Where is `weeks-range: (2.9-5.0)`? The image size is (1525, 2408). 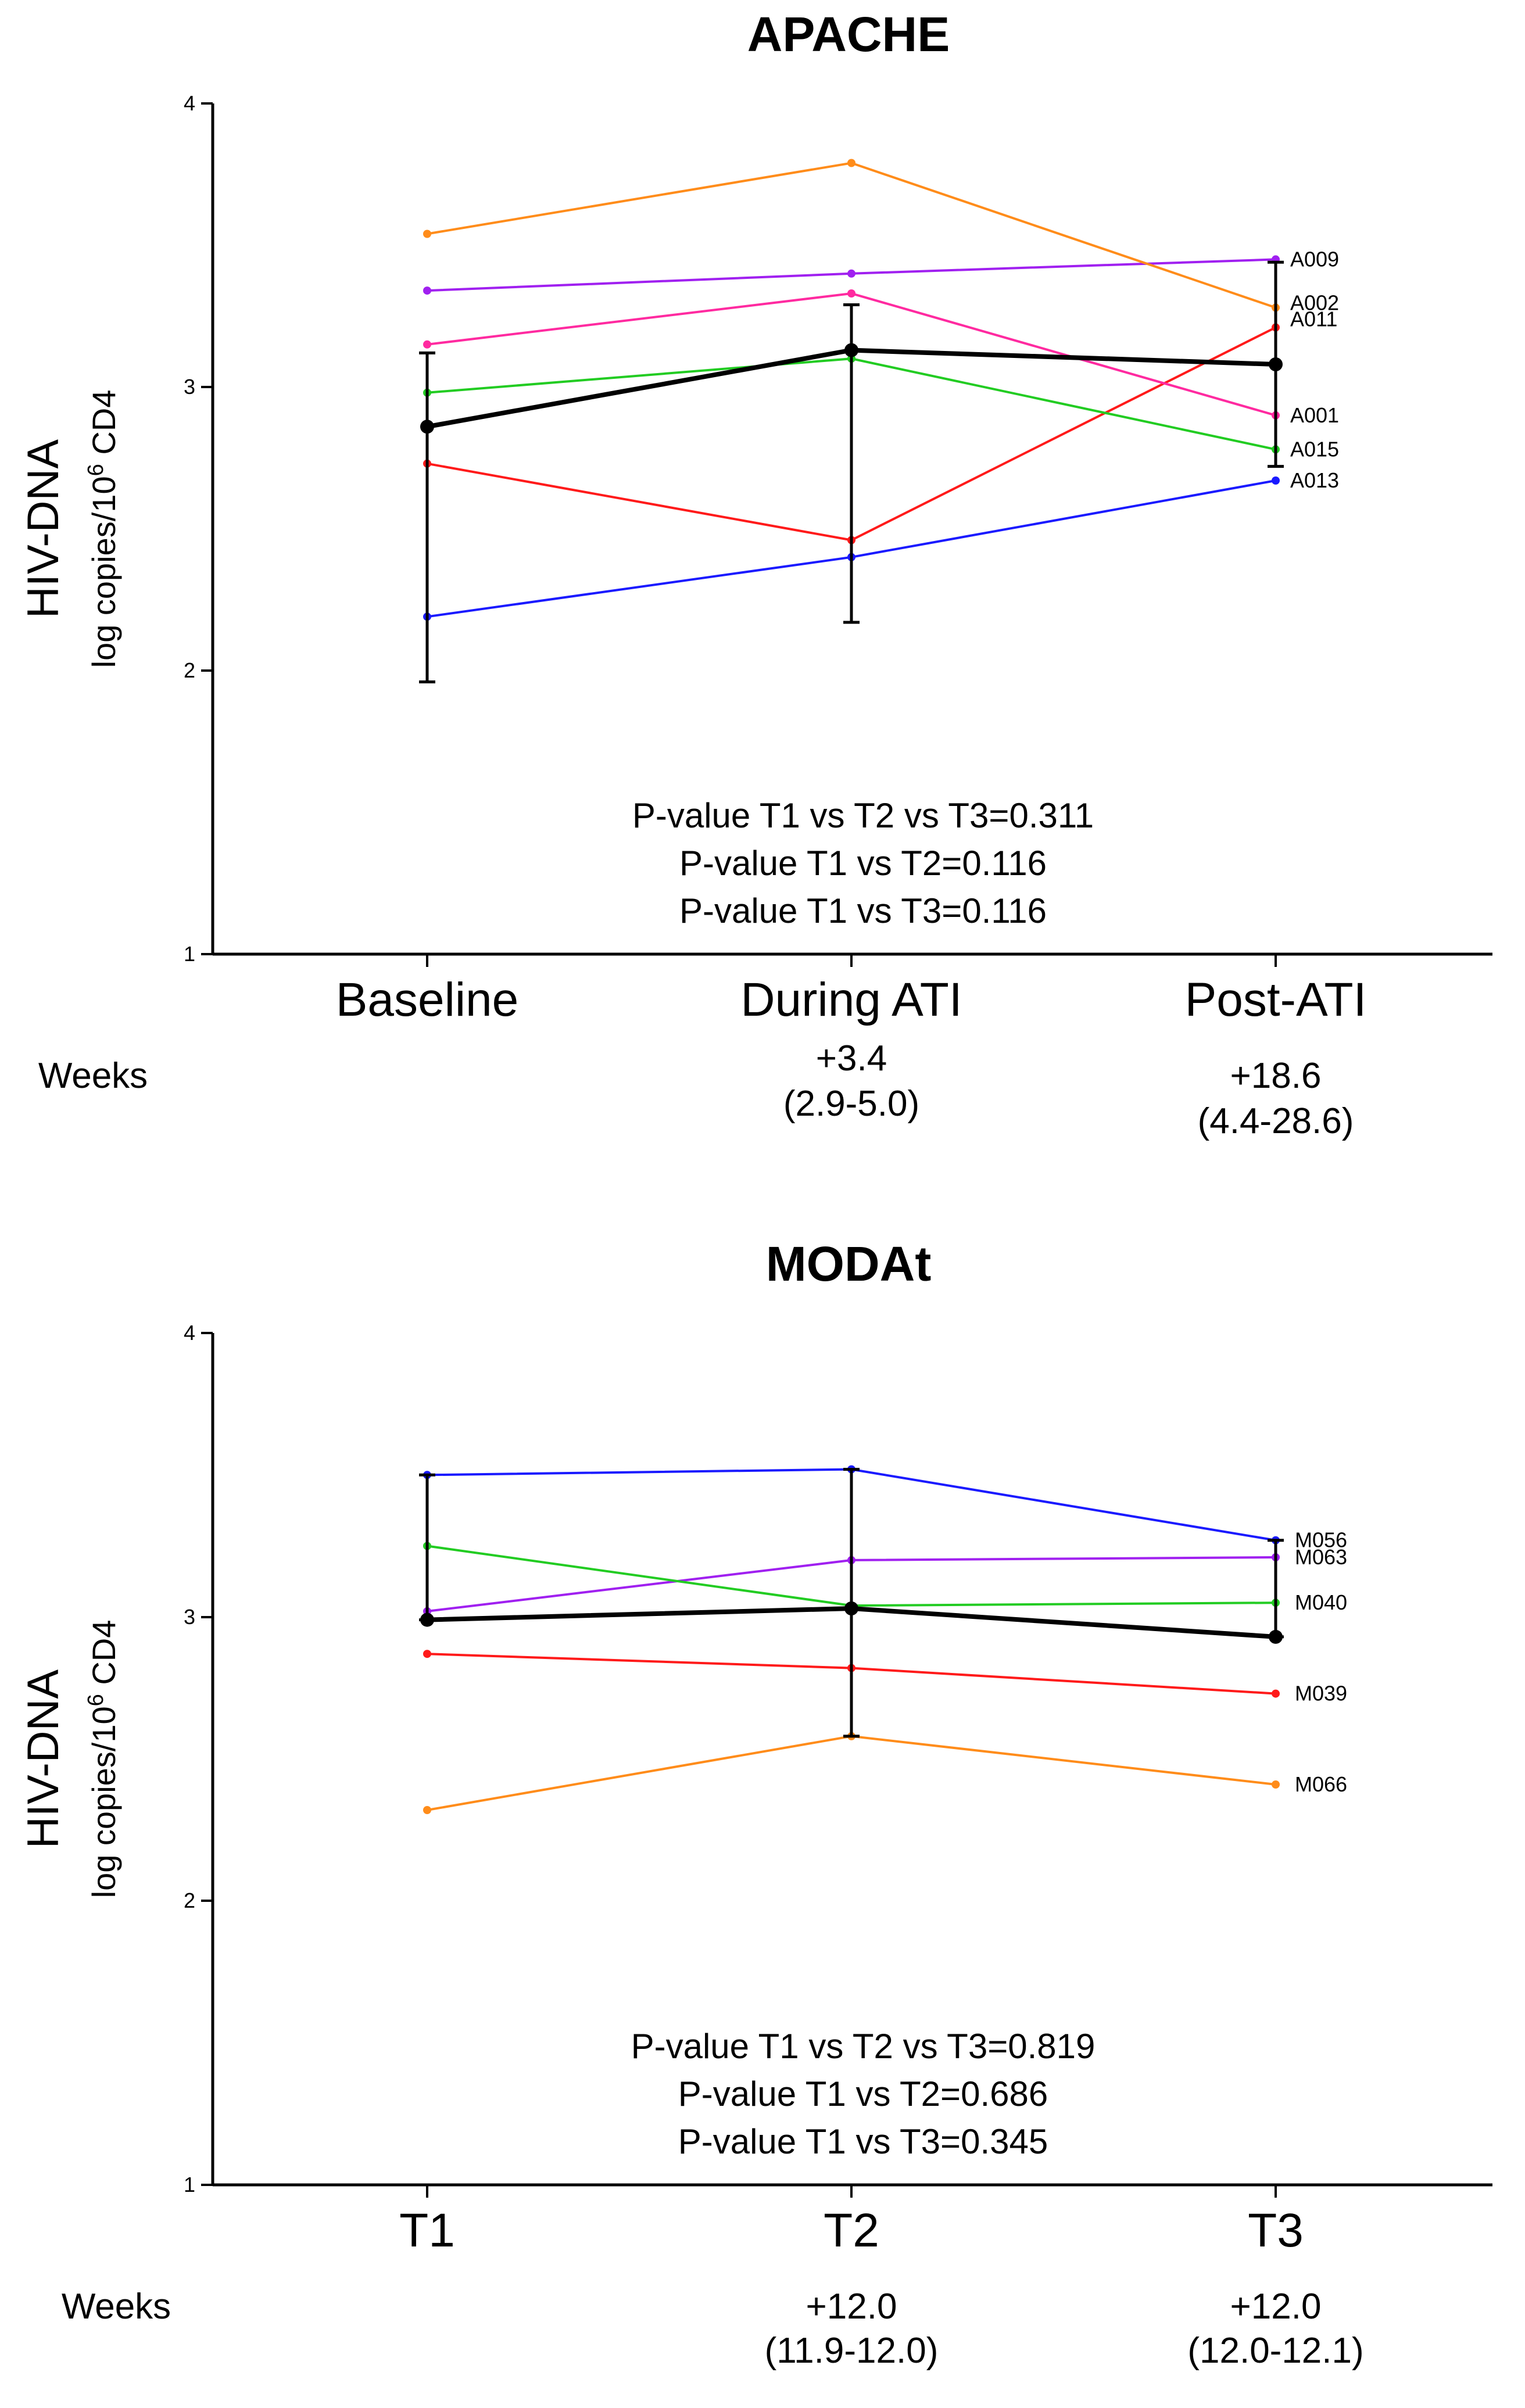
weeks-range: (2.9-5.0) is located at coordinates (851, 1104).